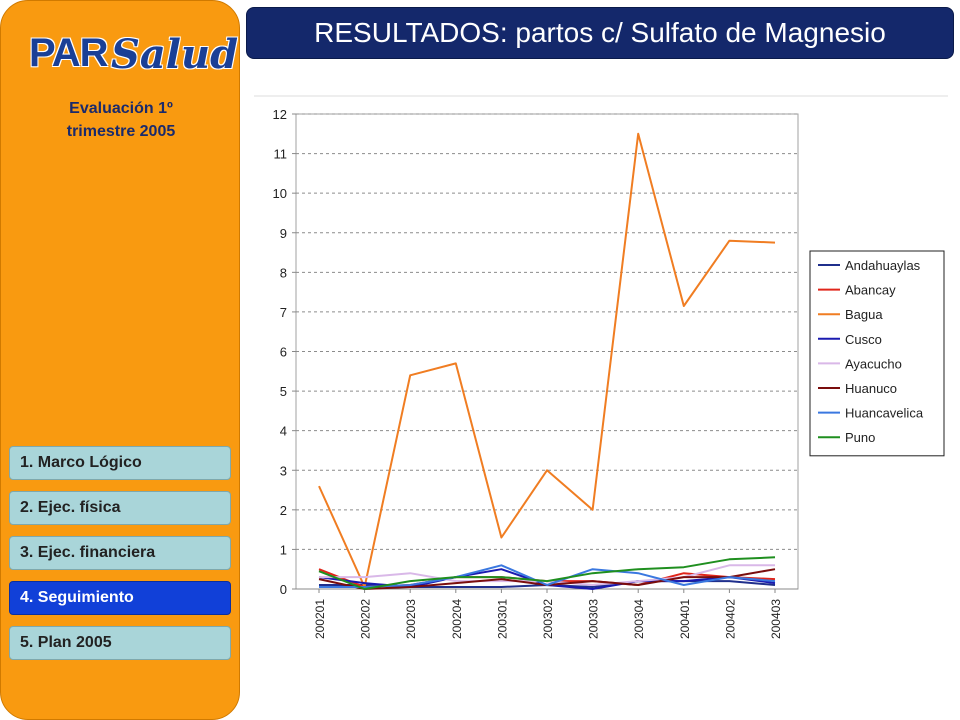 This screenshot has height=720, width=960. Describe the element at coordinates (283, 391) in the screenshot. I see `y-tick-label: 5` at that location.